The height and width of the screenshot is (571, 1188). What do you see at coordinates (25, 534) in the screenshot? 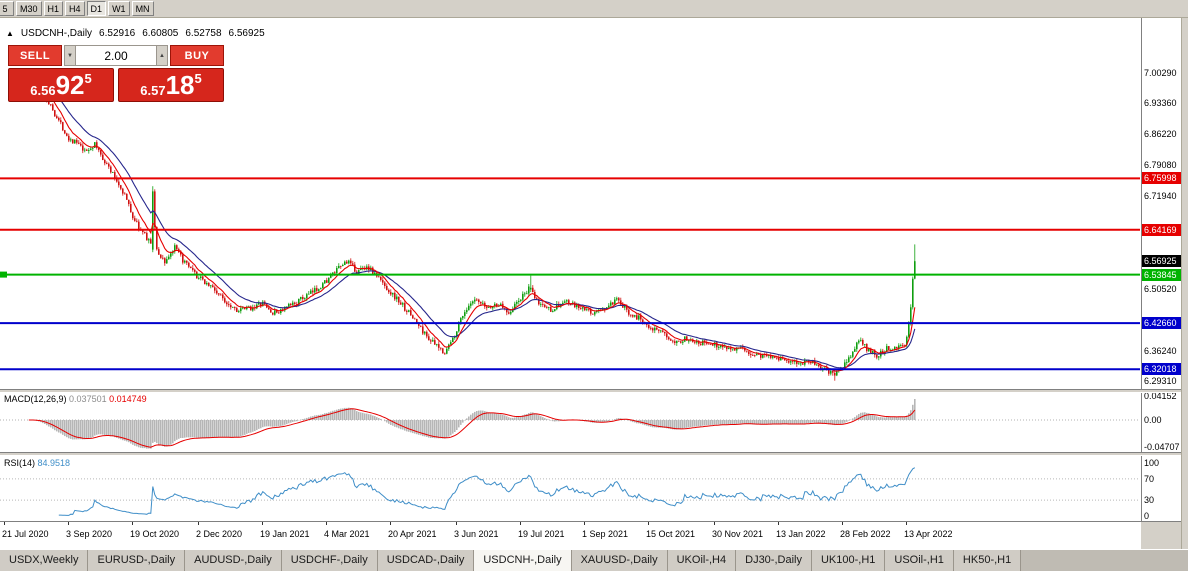
I see `time-label: 21 Jul 2020` at bounding box center [25, 534].